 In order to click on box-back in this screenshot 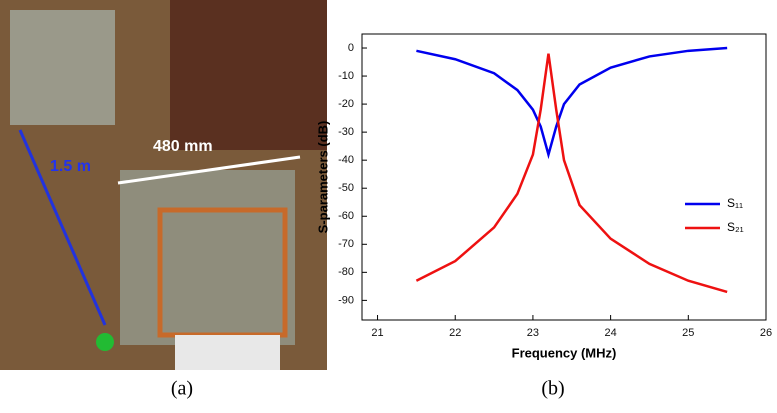, I will do `click(62, 67)`.